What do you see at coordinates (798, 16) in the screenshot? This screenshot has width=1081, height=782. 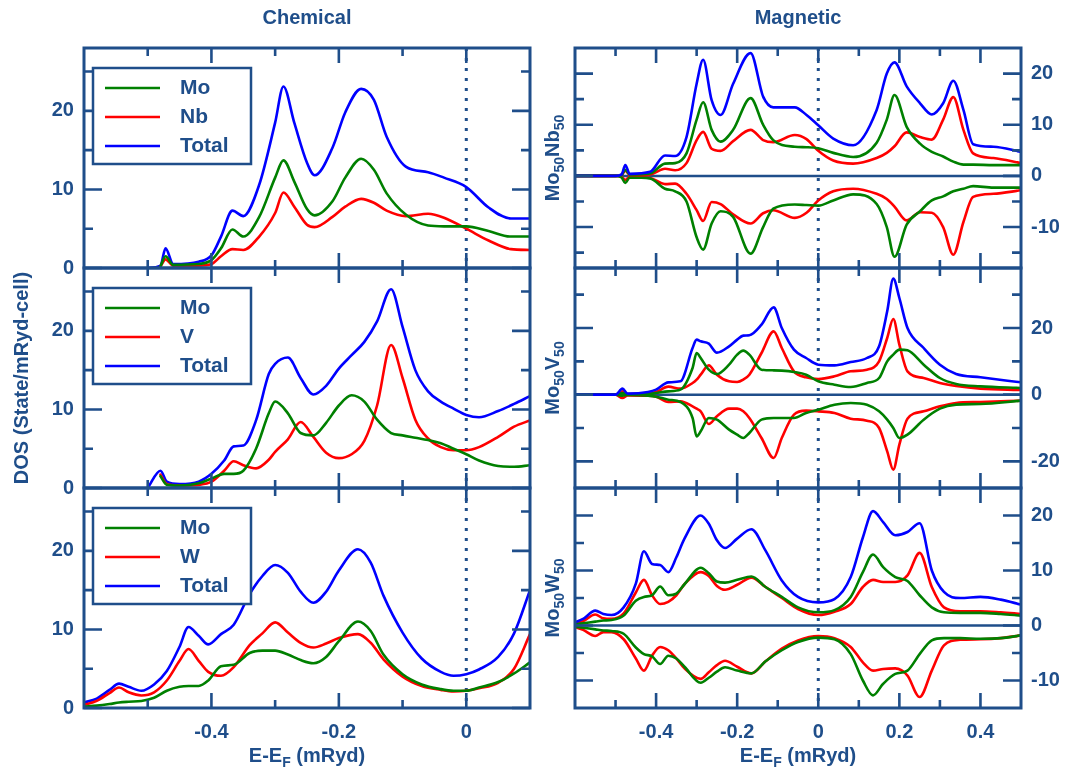 I see `chart-title: Magnetic` at bounding box center [798, 16].